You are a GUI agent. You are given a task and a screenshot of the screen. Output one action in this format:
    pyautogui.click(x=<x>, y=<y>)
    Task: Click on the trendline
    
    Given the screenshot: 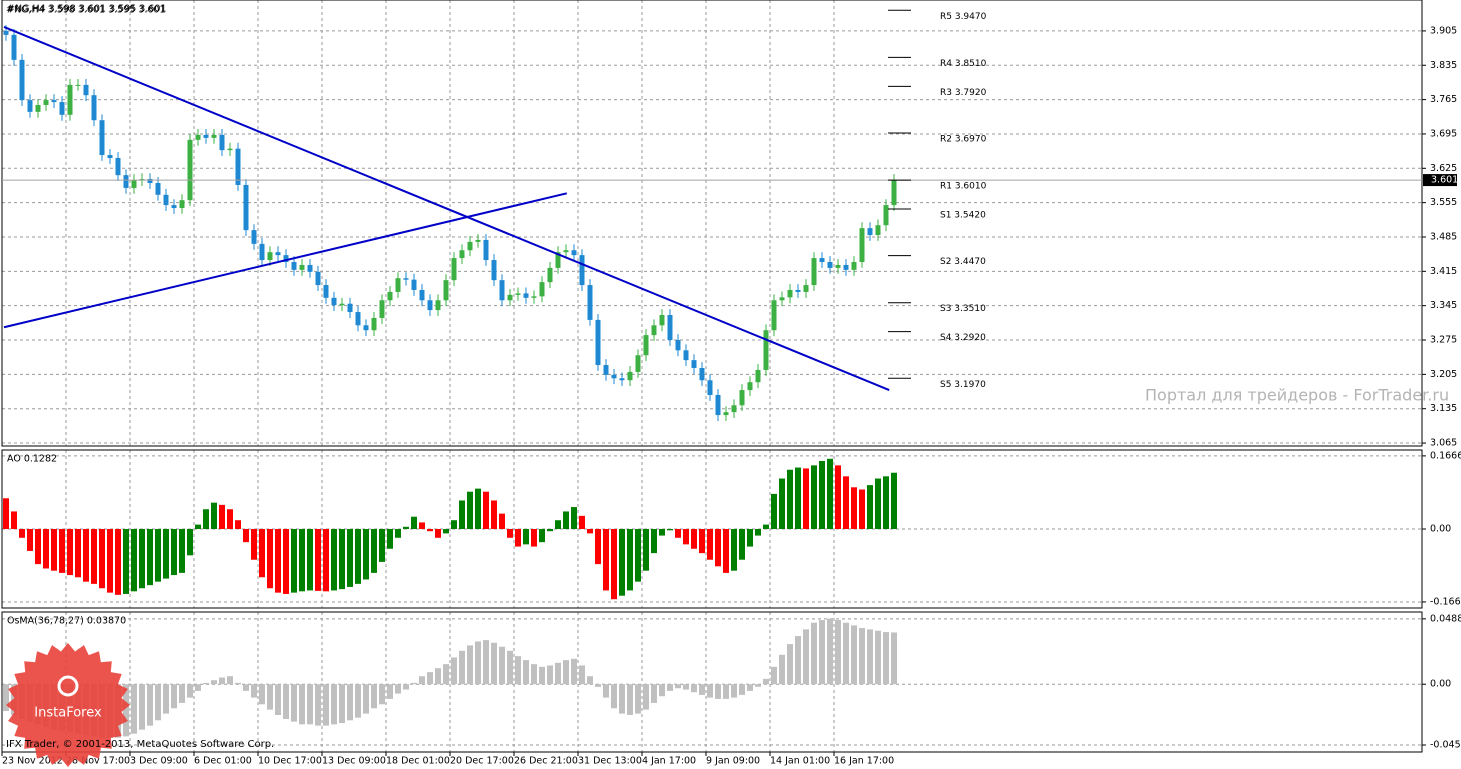 What is the action you would take?
    pyautogui.click(x=285, y=260)
    